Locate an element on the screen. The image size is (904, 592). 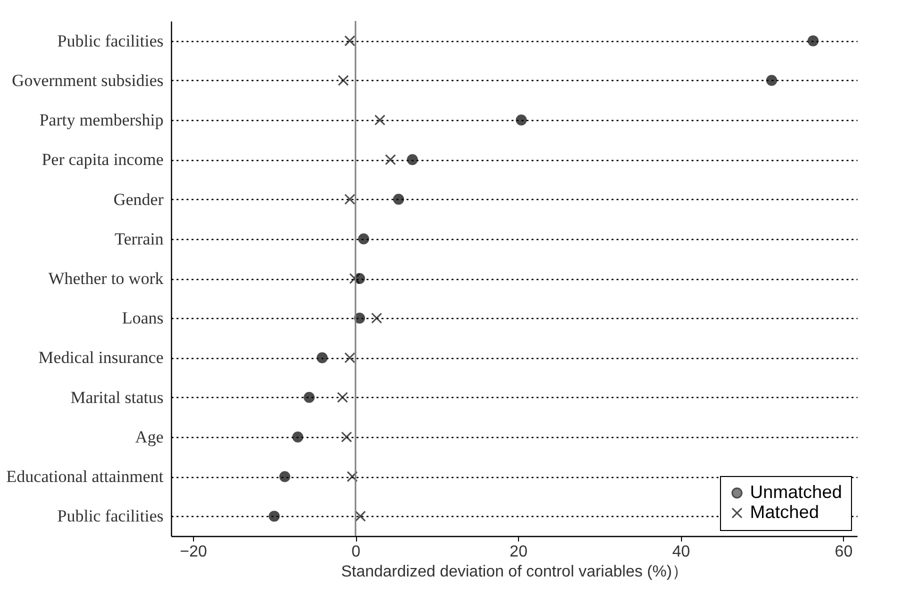
y-tick-label: Gender is located at coordinates (138, 199).